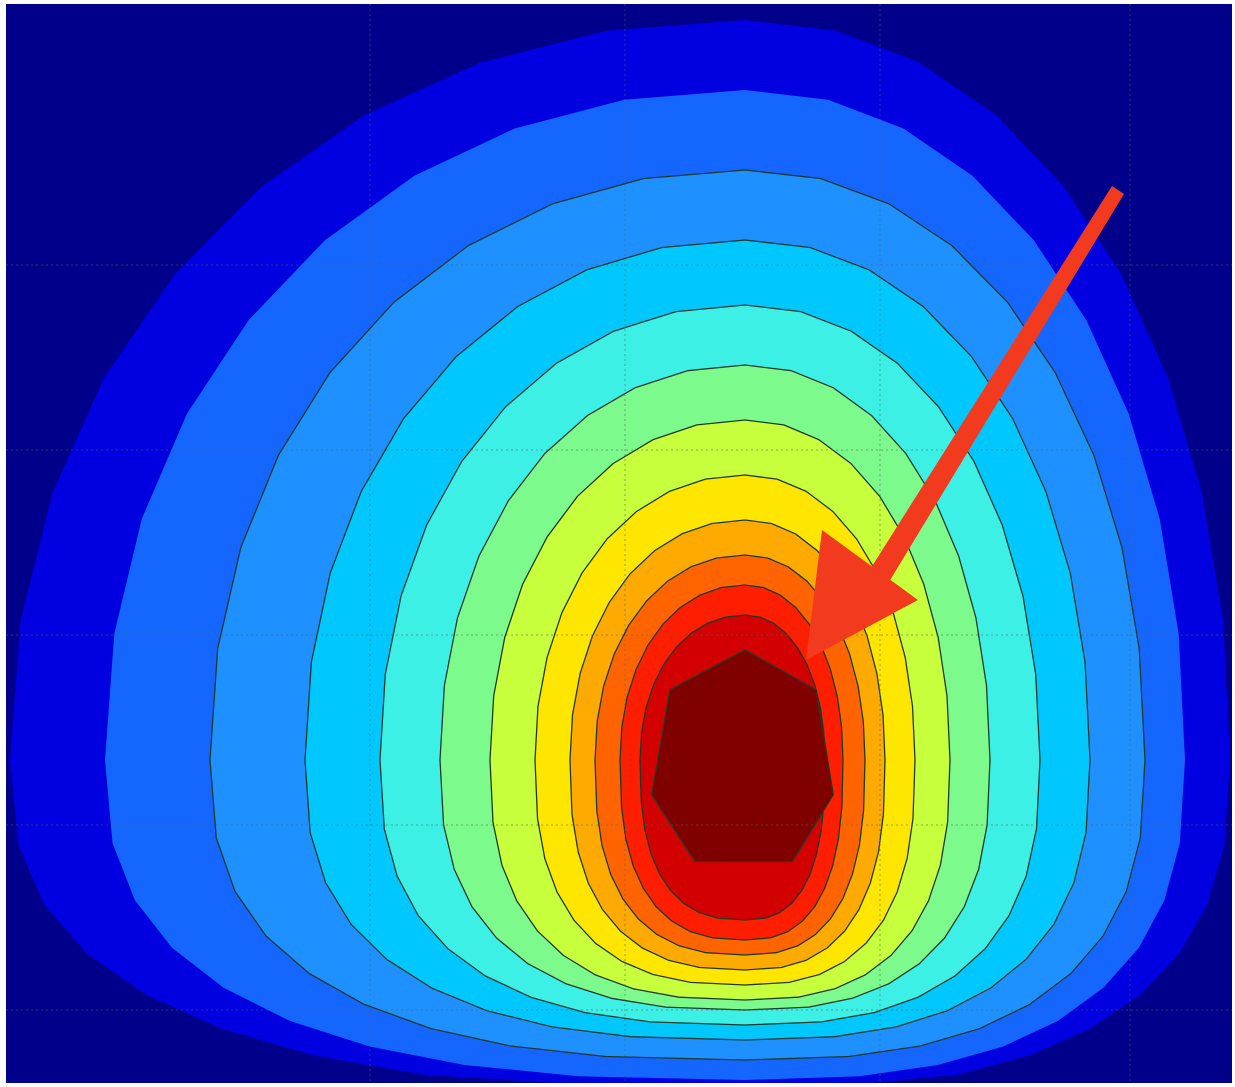 The image size is (1235, 1087). What do you see at coordinates (862, 595) in the screenshot?
I see `arrow-head` at bounding box center [862, 595].